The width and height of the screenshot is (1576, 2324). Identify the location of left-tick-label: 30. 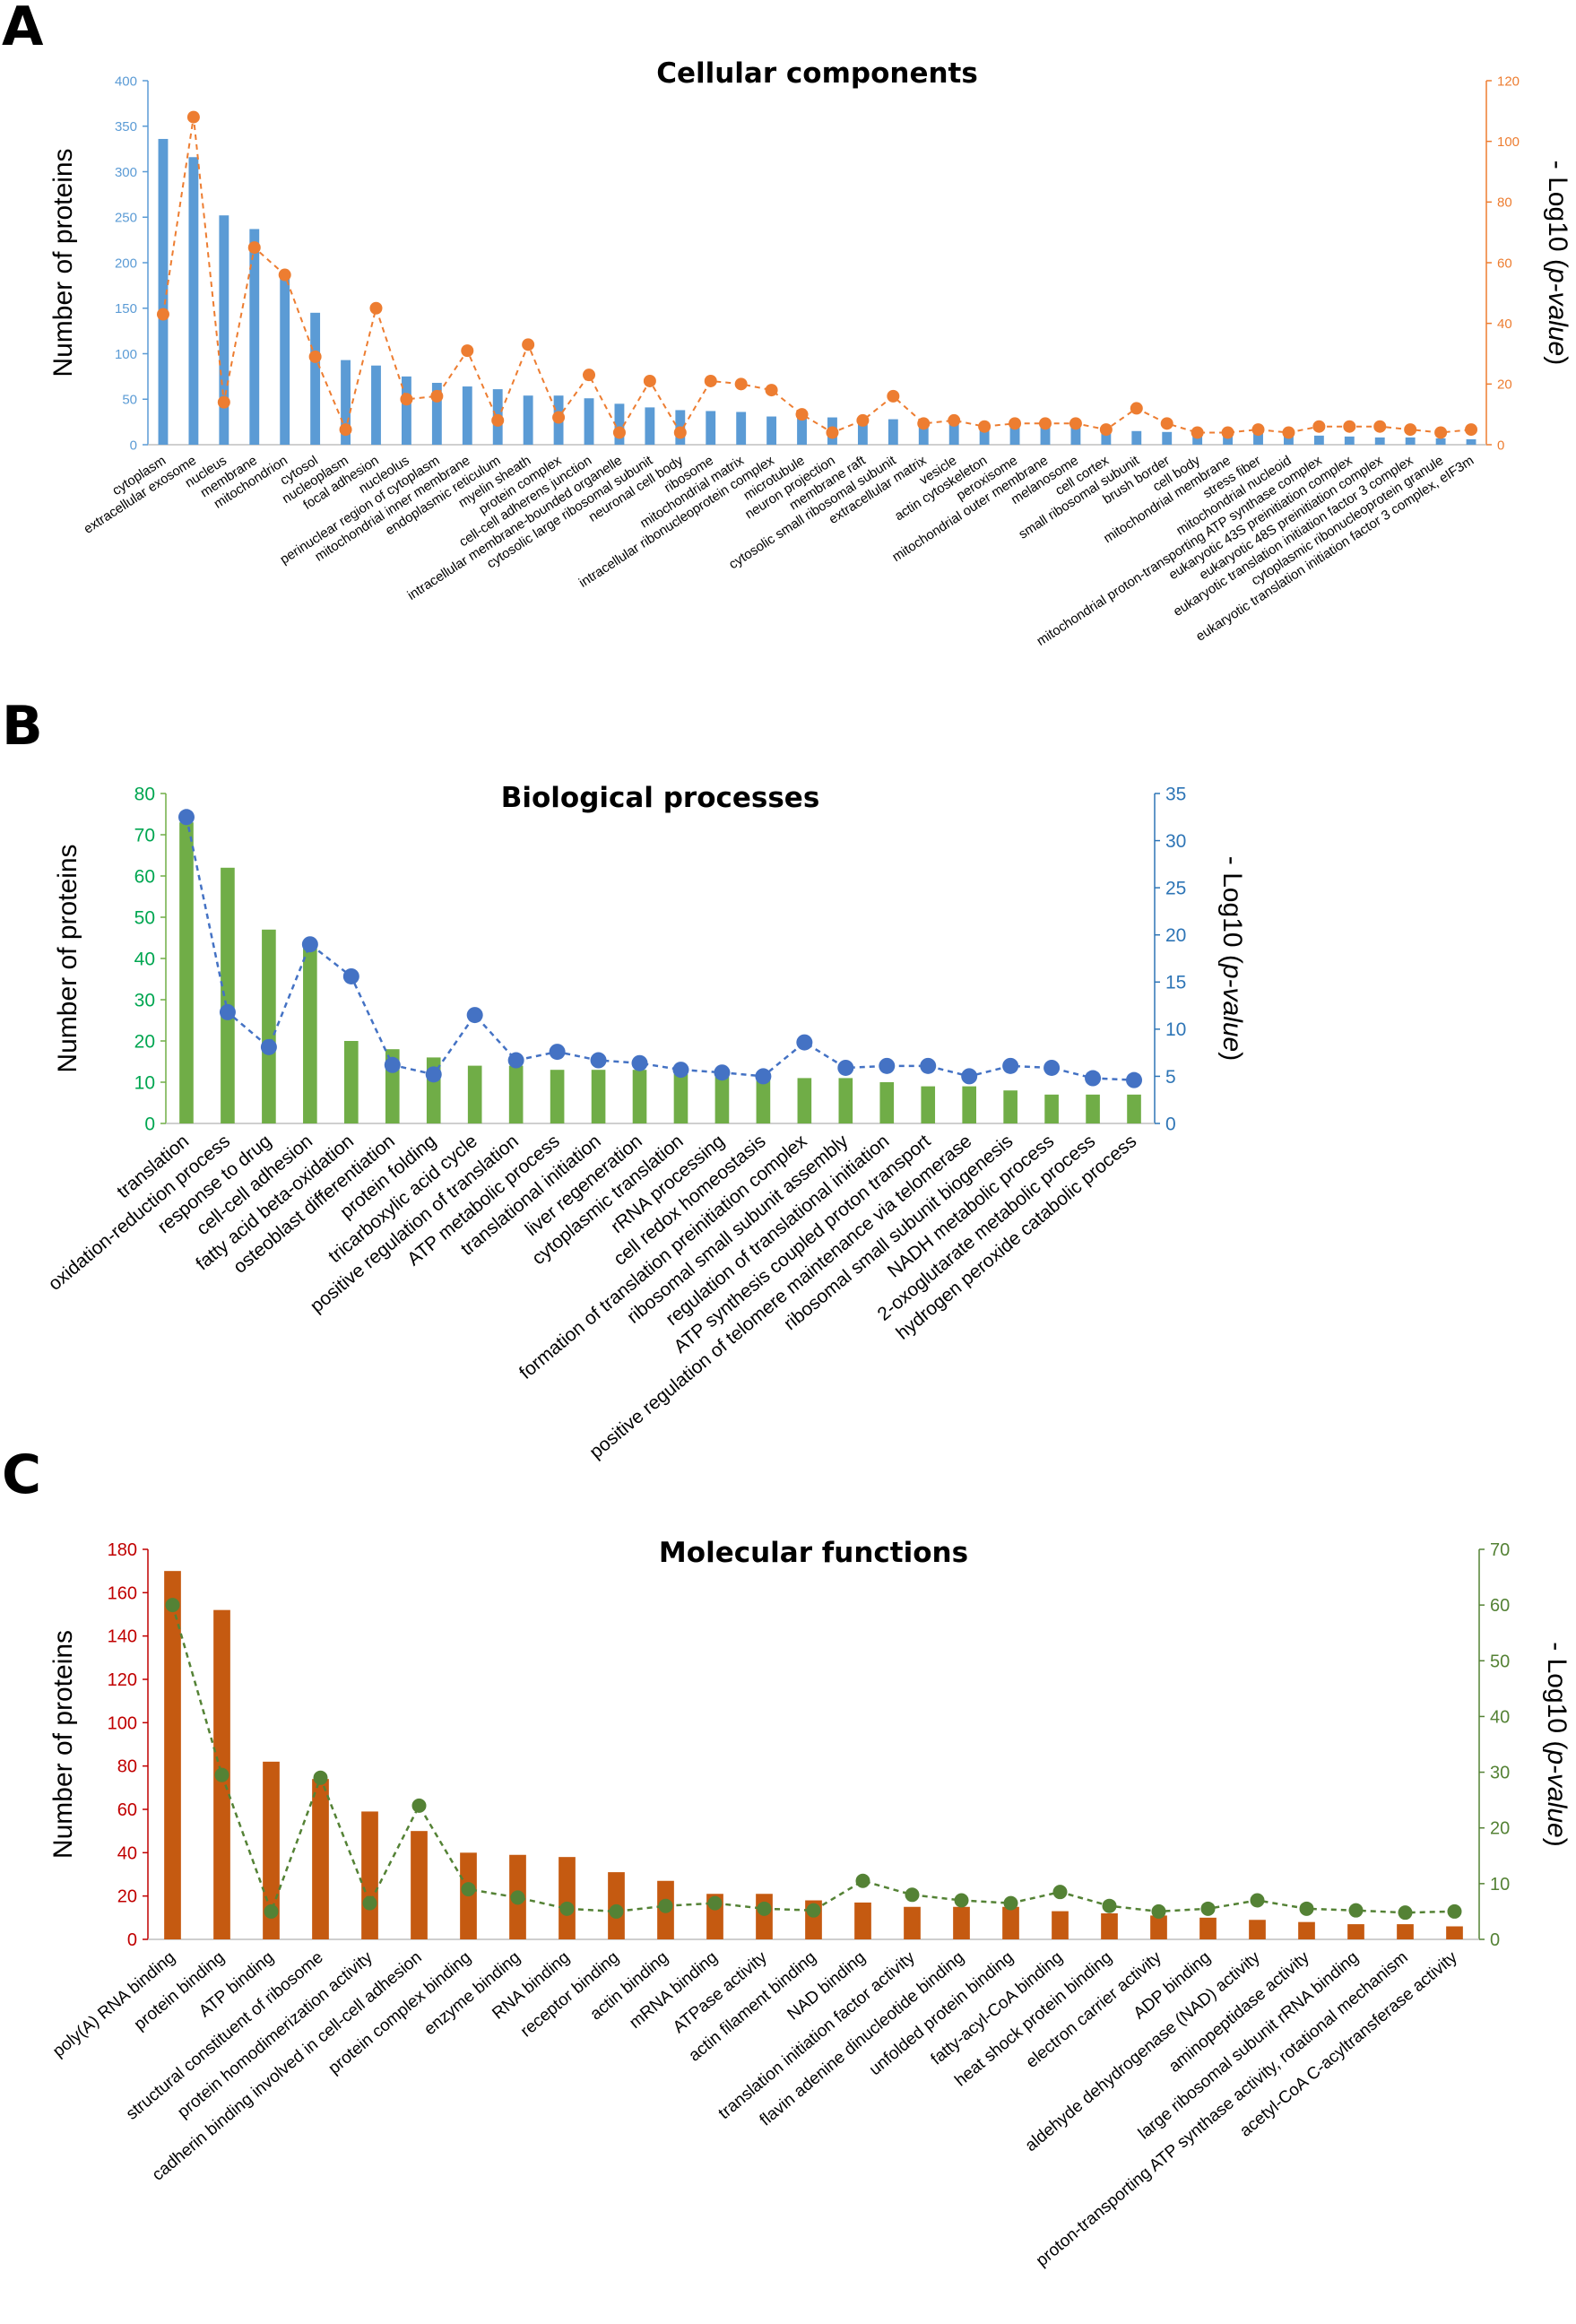
(144, 1000).